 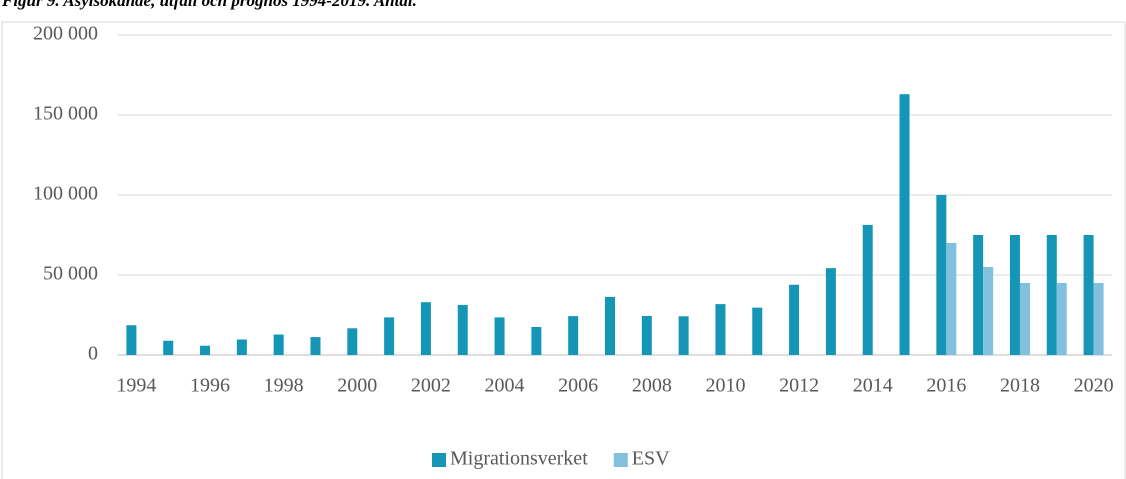 I want to click on x-tick-label: 2004, so click(x=505, y=386).